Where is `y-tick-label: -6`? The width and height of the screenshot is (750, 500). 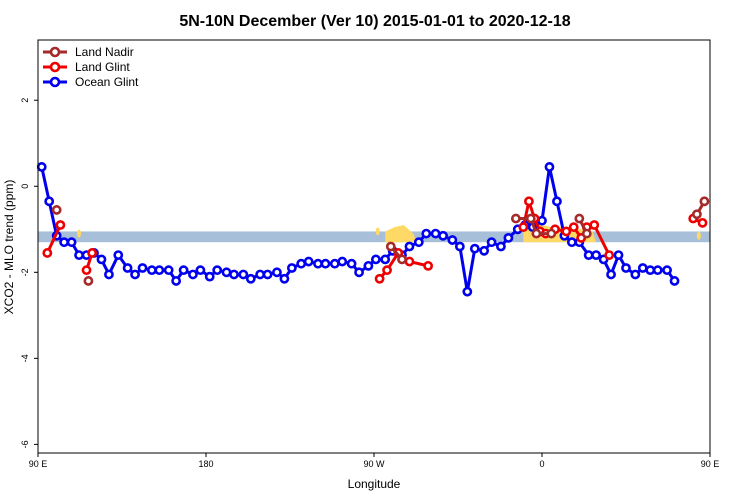
y-tick-label: -6 is located at coordinates (25, 444).